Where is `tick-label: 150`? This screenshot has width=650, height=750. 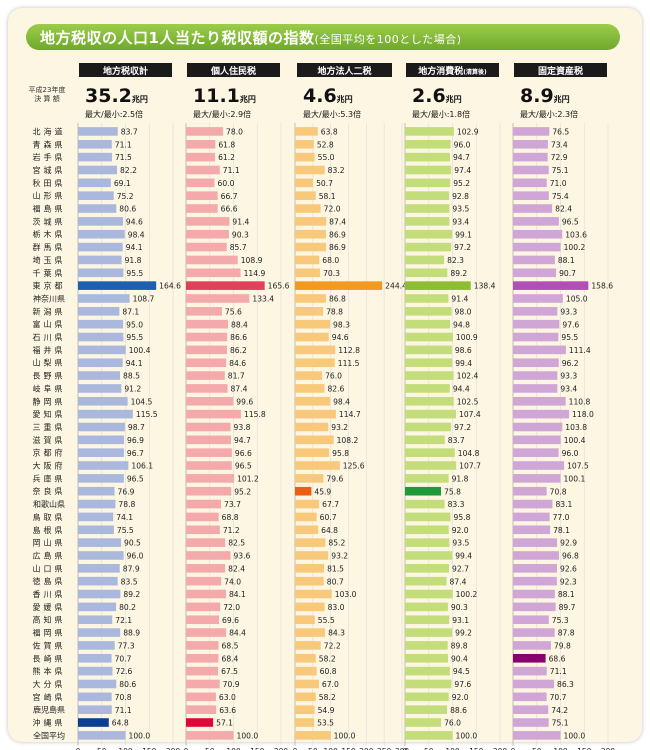 tick-label: 150 is located at coordinates (584, 748).